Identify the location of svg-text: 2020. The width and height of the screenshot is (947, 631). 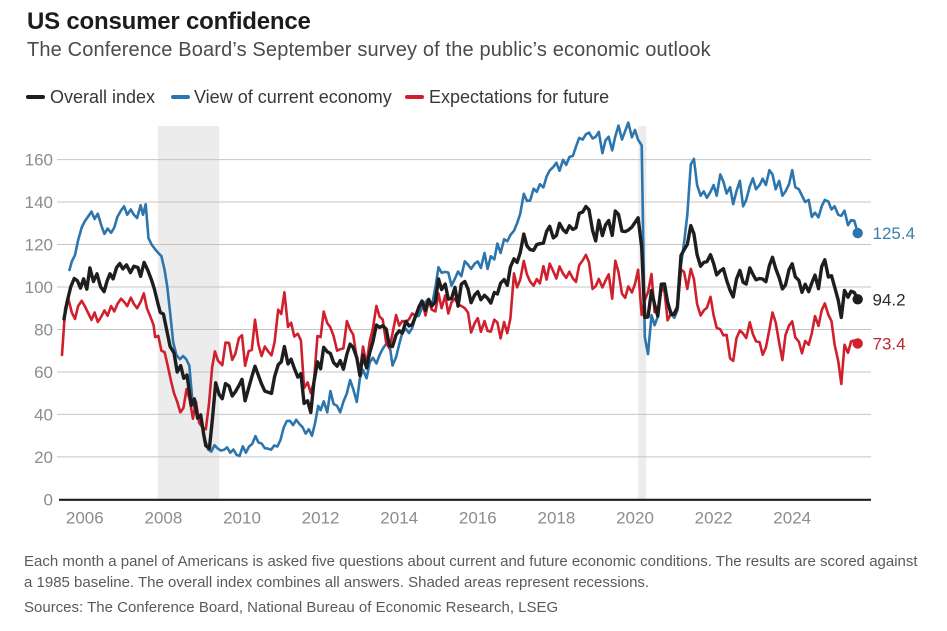
(635, 518).